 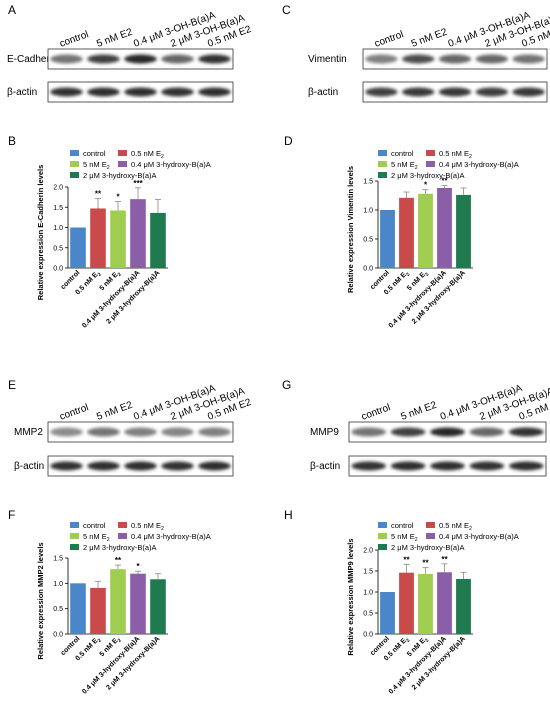 What do you see at coordinates (32, 59) in the screenshot?
I see `blot-row-label: E-Cadherin` at bounding box center [32, 59].